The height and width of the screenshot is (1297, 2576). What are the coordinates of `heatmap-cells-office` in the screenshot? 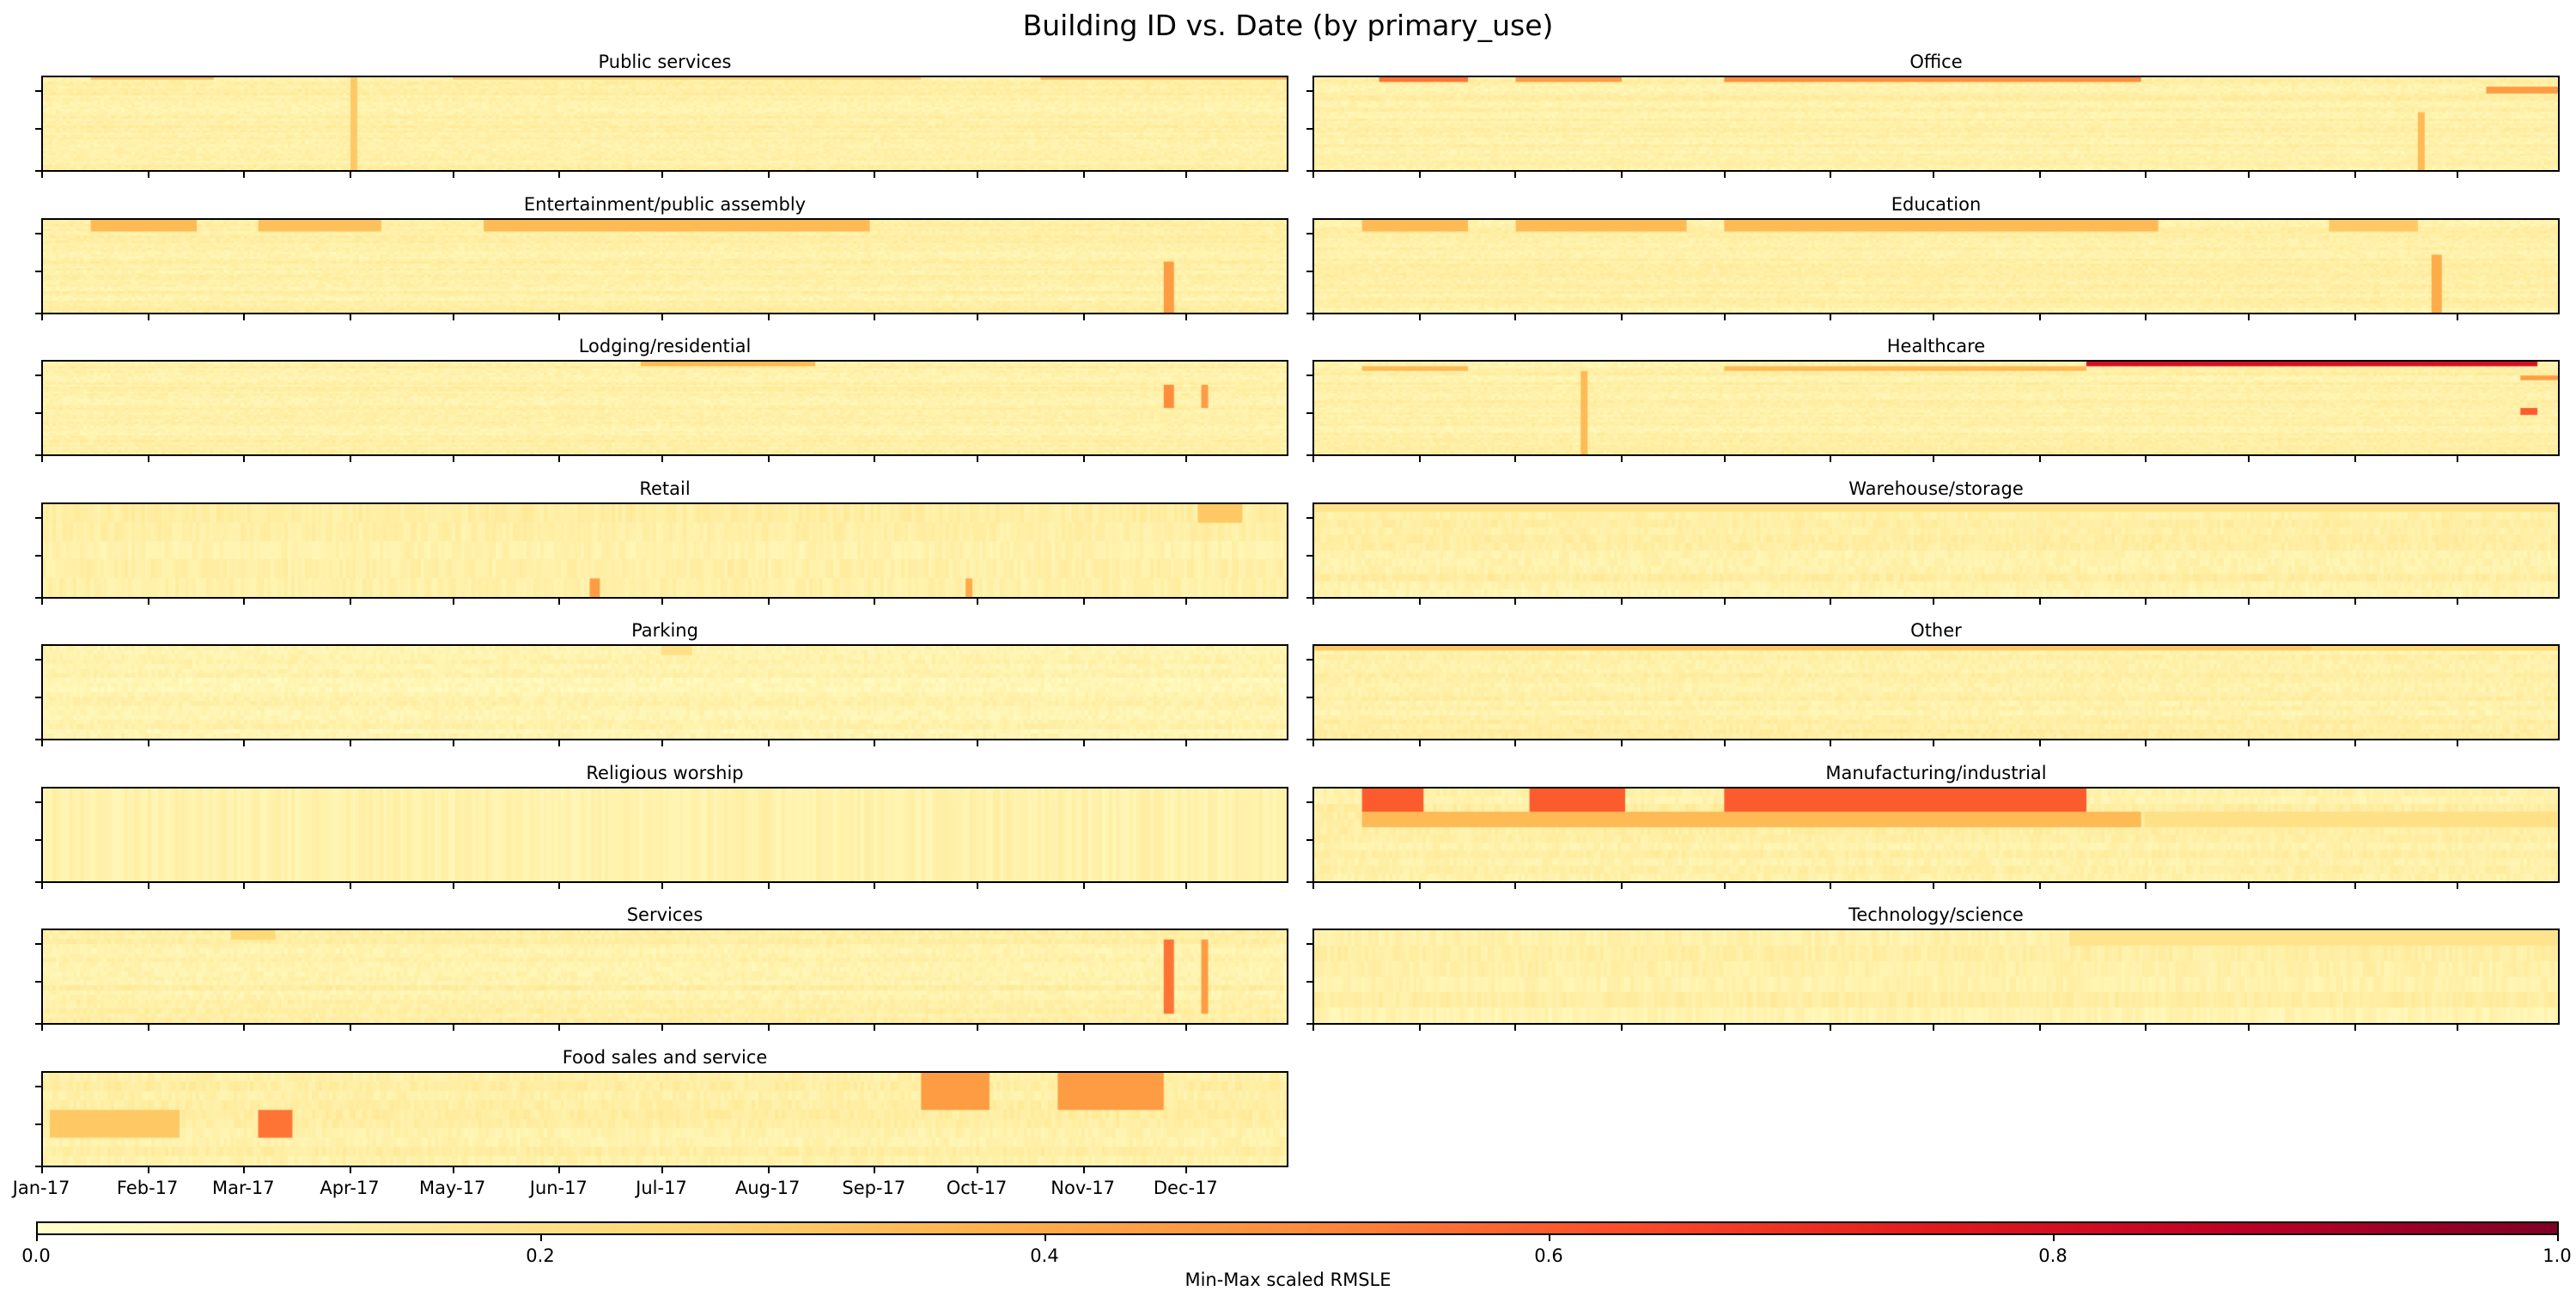 It's located at (1936, 123).